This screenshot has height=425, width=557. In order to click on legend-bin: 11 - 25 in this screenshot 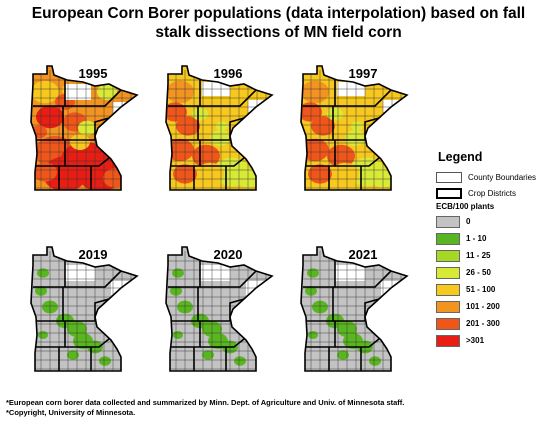, I will do `click(495, 255)`.